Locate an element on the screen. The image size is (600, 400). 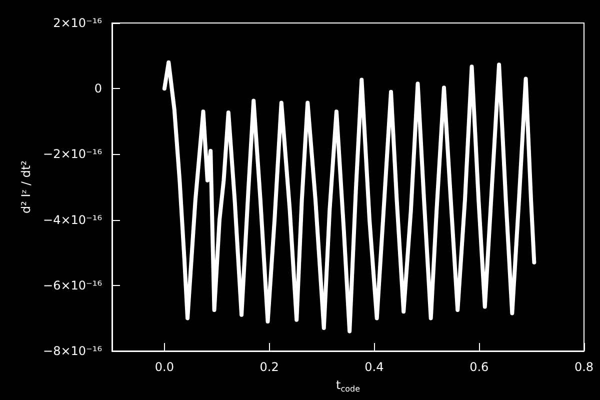
y-tick-label: 2×10⁻¹⁶ is located at coordinates (77, 23).